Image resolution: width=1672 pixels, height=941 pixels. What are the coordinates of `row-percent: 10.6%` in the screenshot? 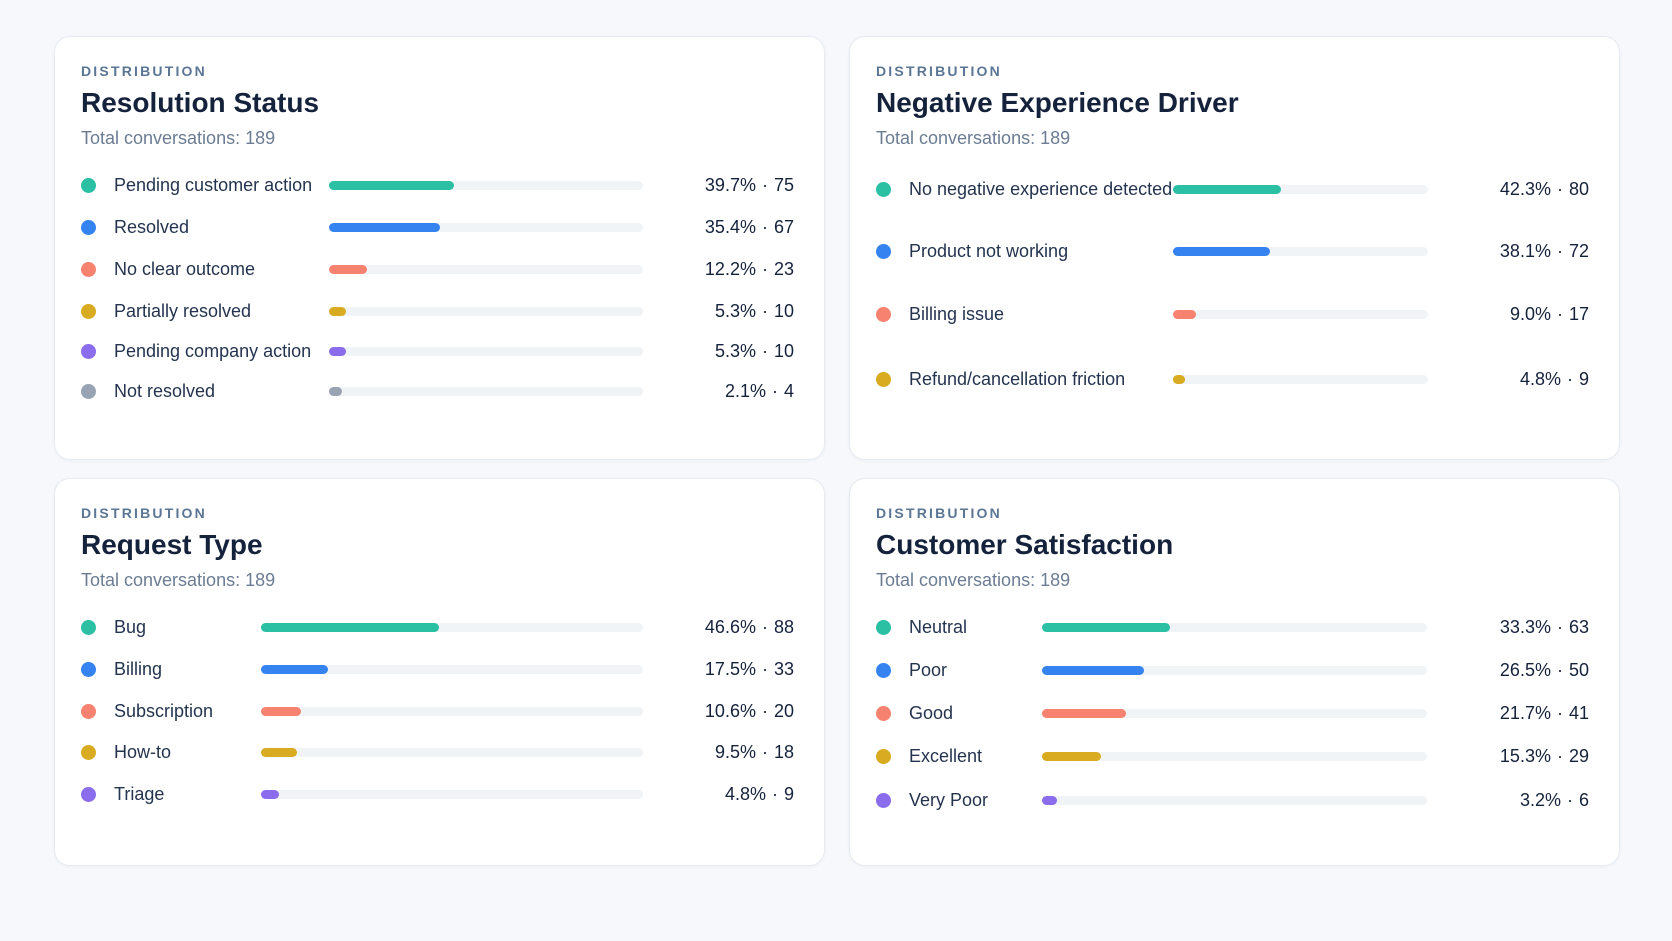 It's located at (730, 711).